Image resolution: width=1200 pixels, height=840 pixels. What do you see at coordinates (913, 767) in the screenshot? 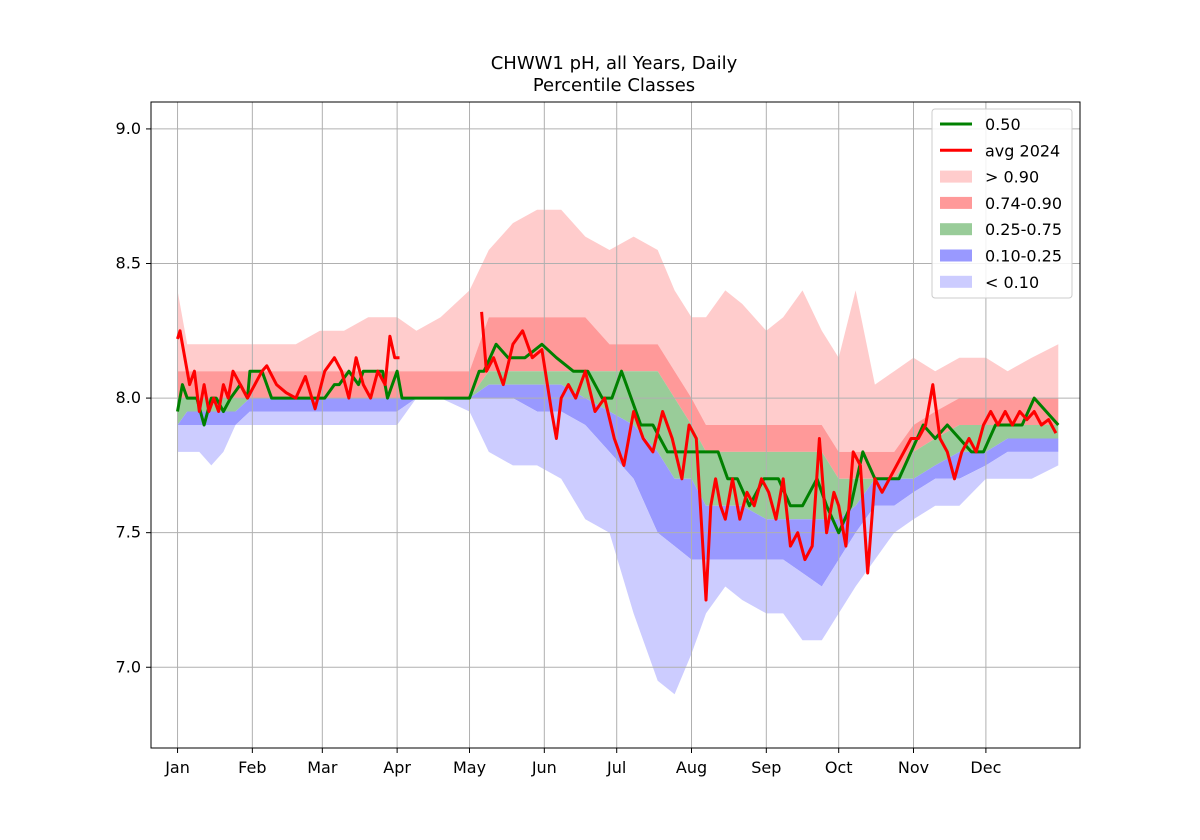
I see `x-tick-label: Nov` at bounding box center [913, 767].